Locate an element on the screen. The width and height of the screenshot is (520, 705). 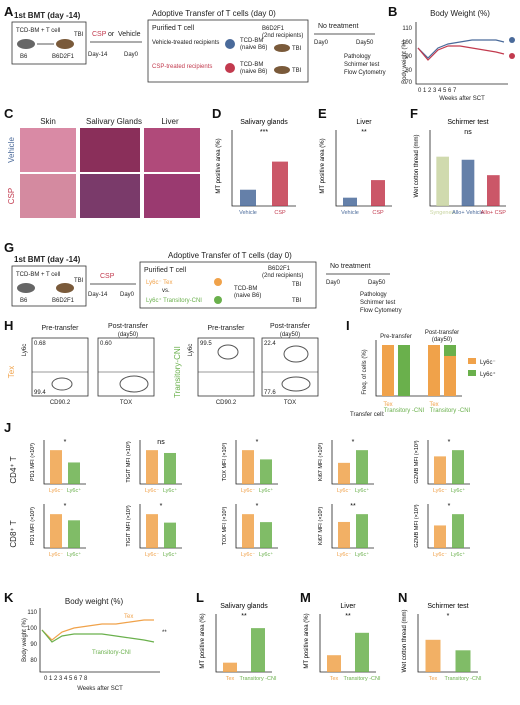
tick: 80 is located at coordinates (408, 71).